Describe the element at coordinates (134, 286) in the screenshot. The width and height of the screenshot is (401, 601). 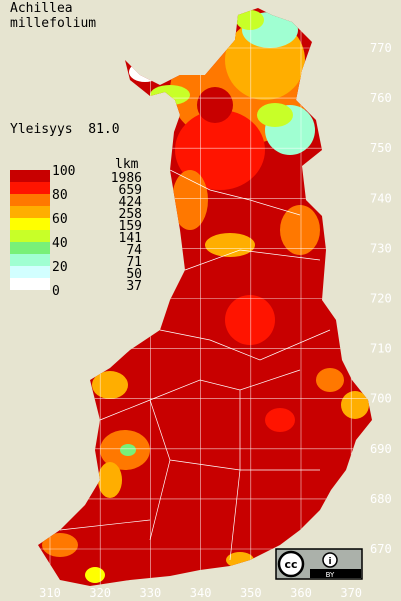
I see `legend-count: 37` at that location.